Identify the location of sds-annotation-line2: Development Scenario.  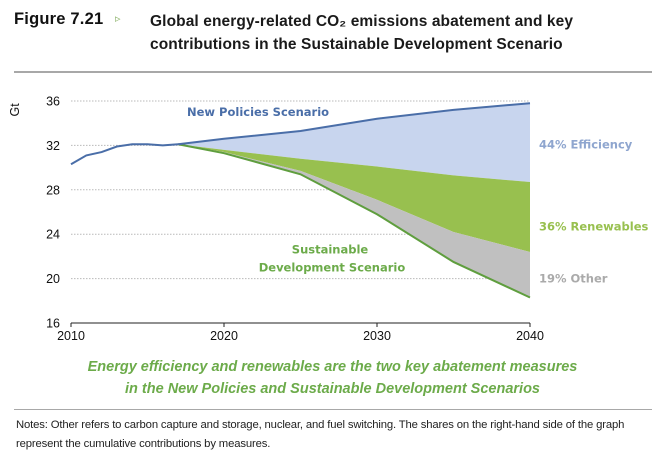
(332, 268).